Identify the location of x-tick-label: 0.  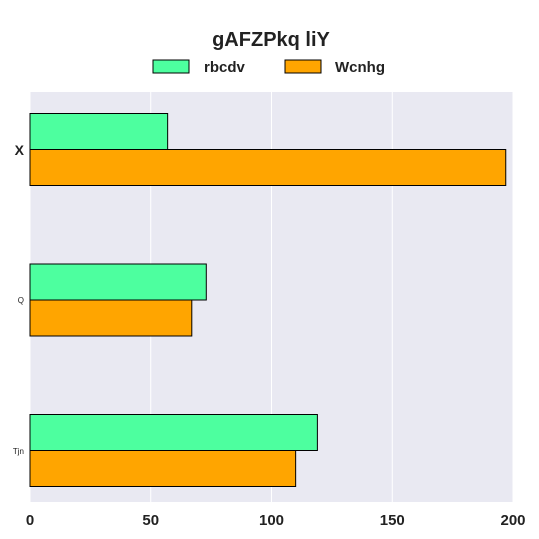
(30, 520).